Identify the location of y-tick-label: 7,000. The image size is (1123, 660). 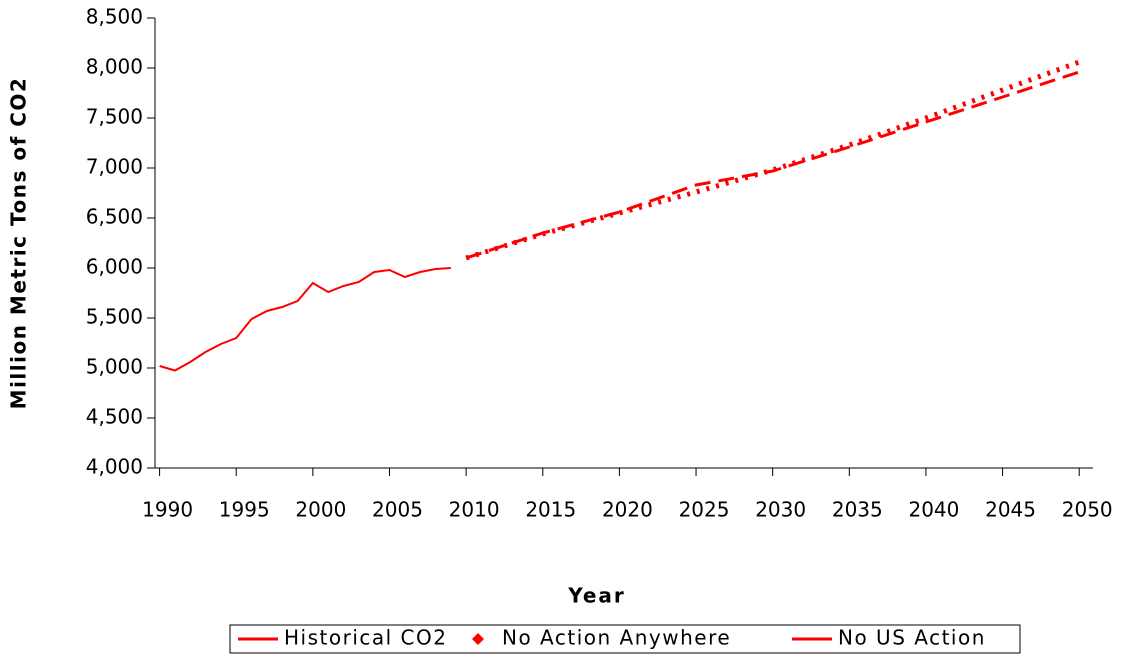
(114, 167).